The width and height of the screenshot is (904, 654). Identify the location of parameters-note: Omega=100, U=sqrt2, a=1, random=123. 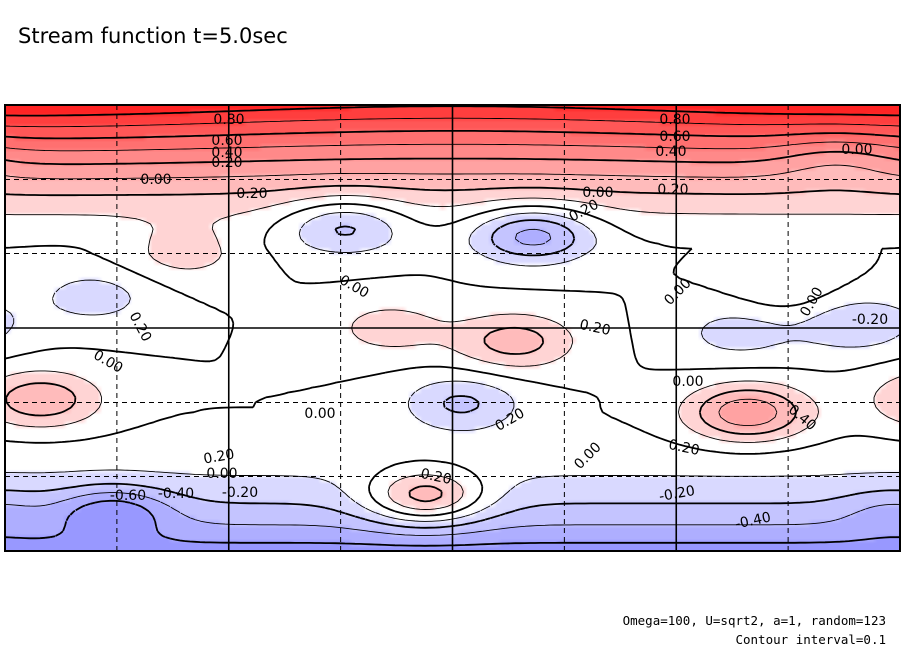
(754, 620).